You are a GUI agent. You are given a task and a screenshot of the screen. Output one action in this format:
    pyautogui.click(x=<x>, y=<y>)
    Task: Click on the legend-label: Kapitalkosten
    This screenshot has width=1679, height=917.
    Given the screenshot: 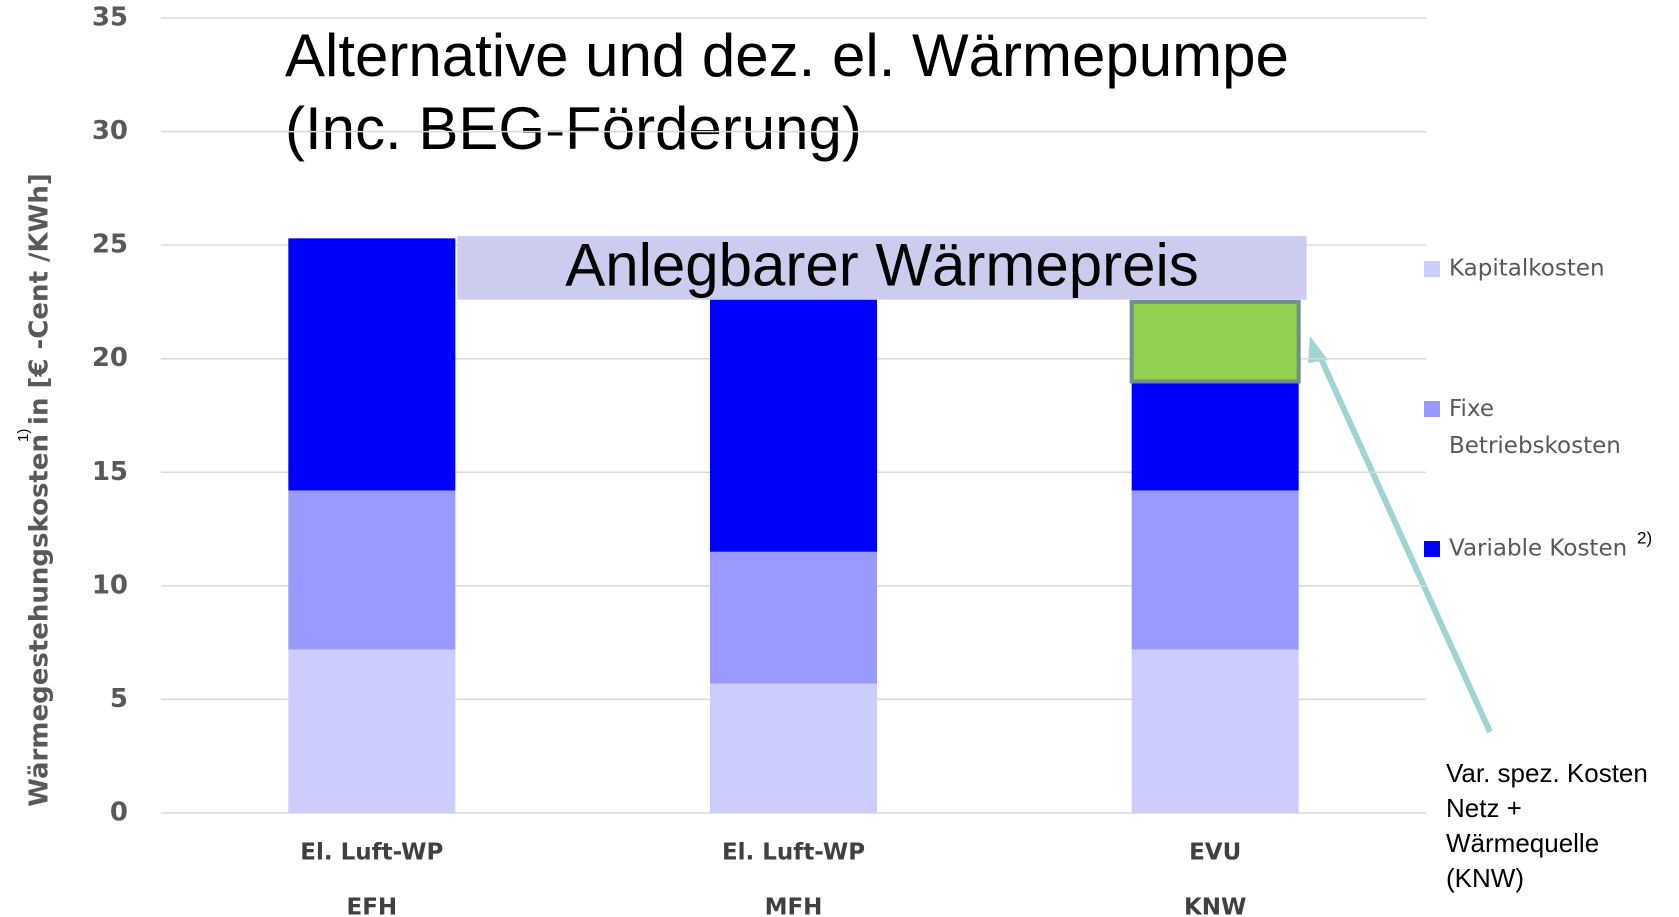 What is the action you would take?
    pyautogui.click(x=1527, y=269)
    